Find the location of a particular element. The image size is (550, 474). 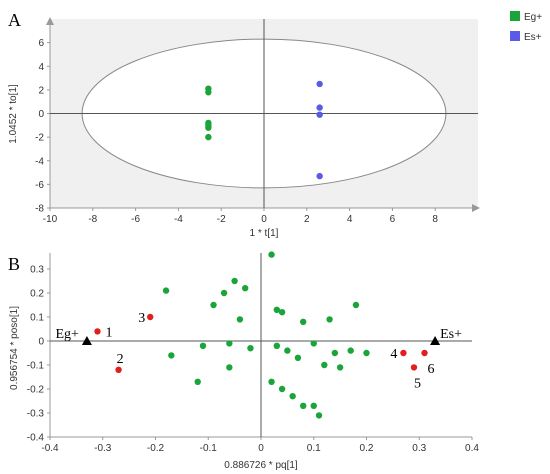

panel-a-ytick-label: 0 is located at coordinates (41, 114).